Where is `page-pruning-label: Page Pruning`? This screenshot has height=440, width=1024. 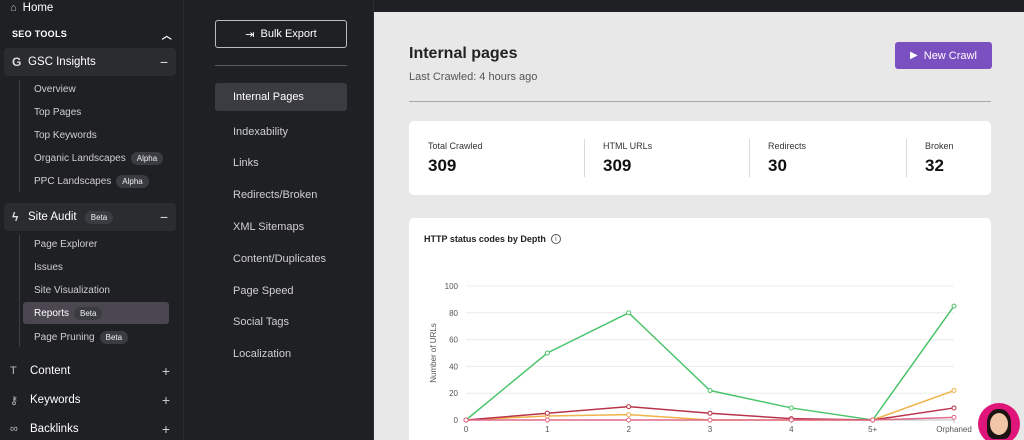 page-pruning-label: Page Pruning is located at coordinates (64, 337).